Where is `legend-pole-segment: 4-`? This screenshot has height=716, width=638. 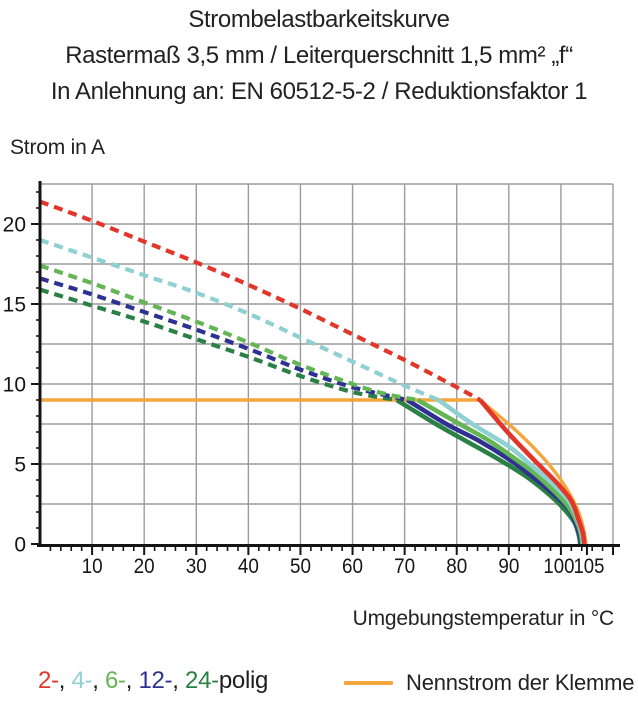 legend-pole-segment: 4- is located at coordinates (82, 680).